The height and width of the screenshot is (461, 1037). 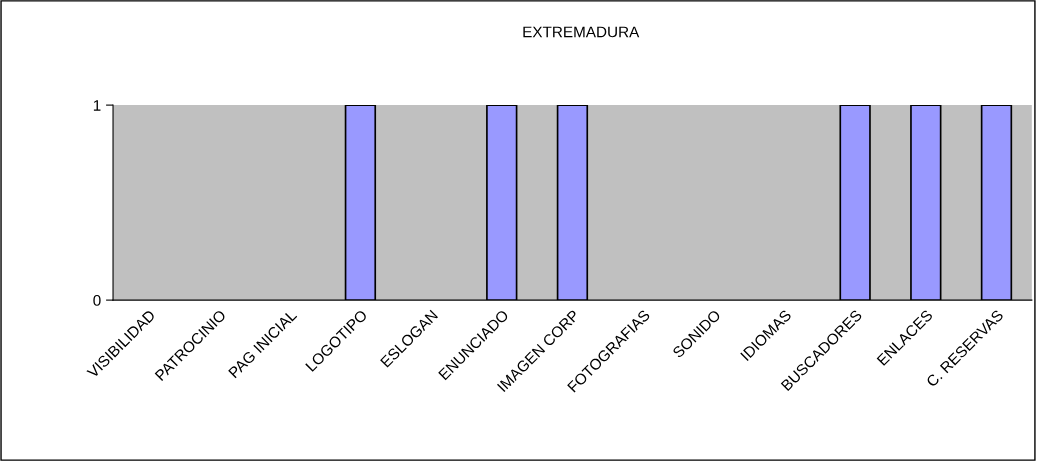 What do you see at coordinates (97, 300) in the screenshot?
I see `y-tick-label: 0` at bounding box center [97, 300].